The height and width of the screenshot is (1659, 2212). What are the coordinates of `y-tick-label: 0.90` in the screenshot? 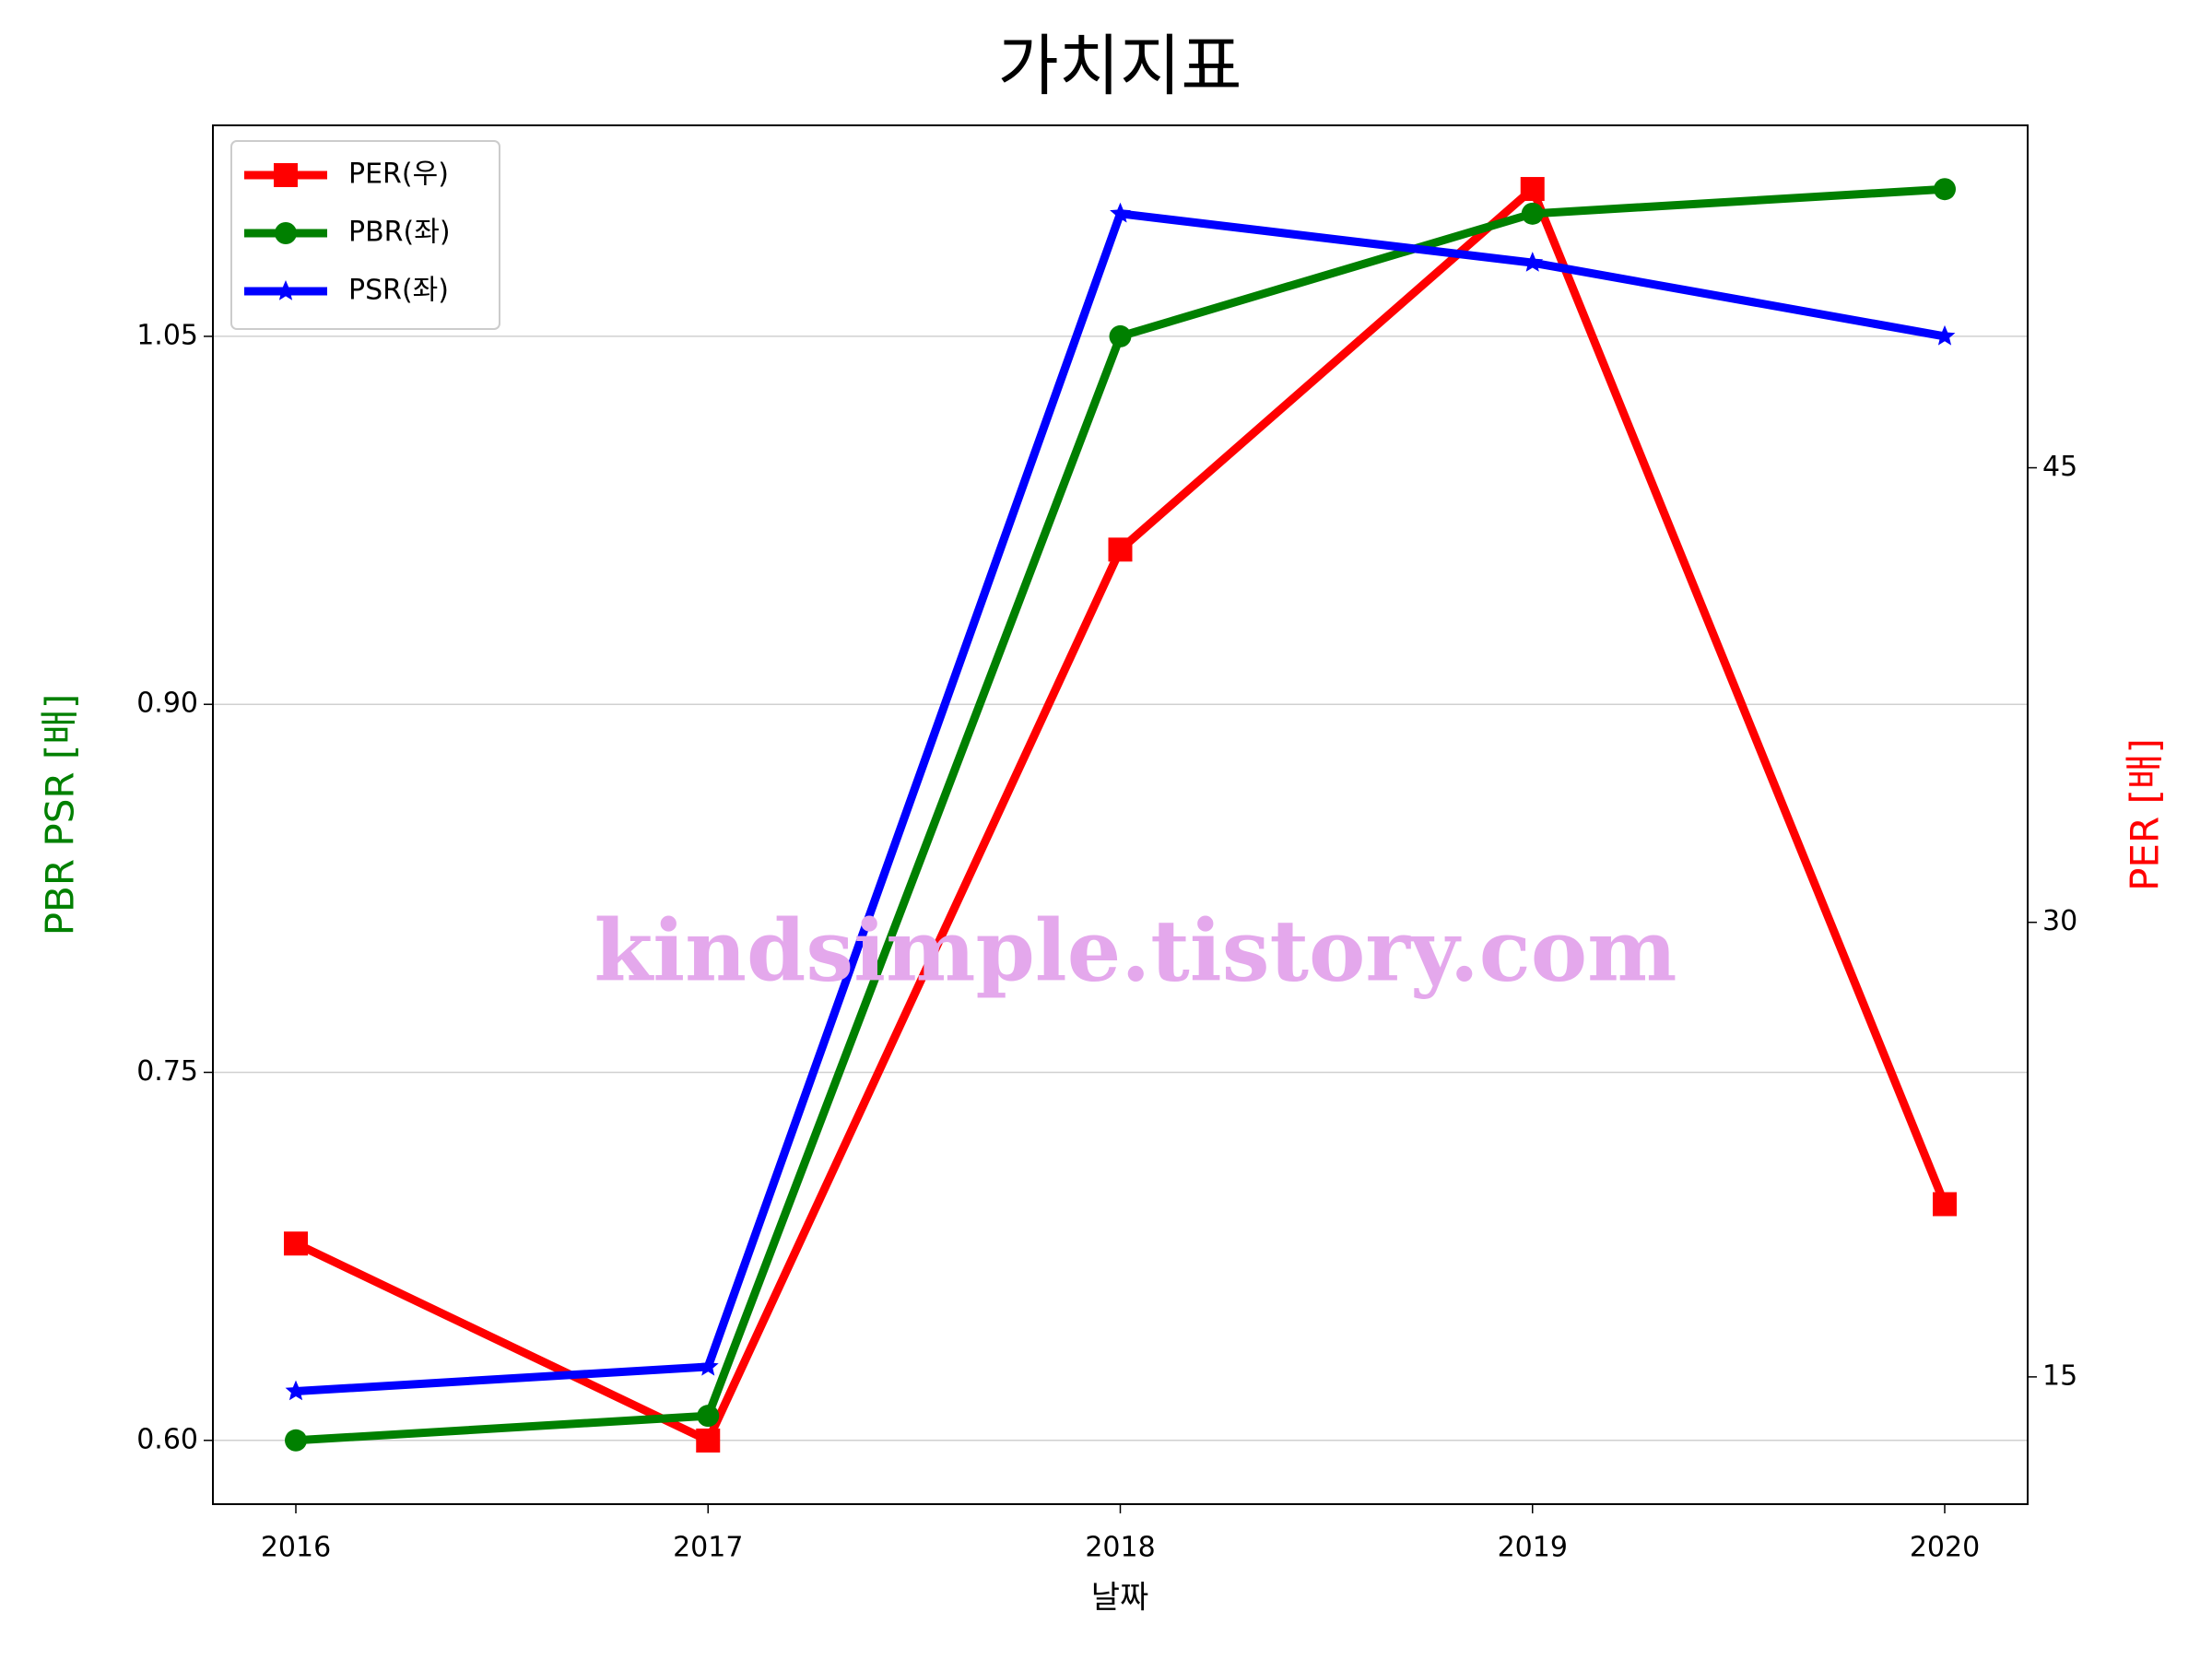 It's located at (167, 704).